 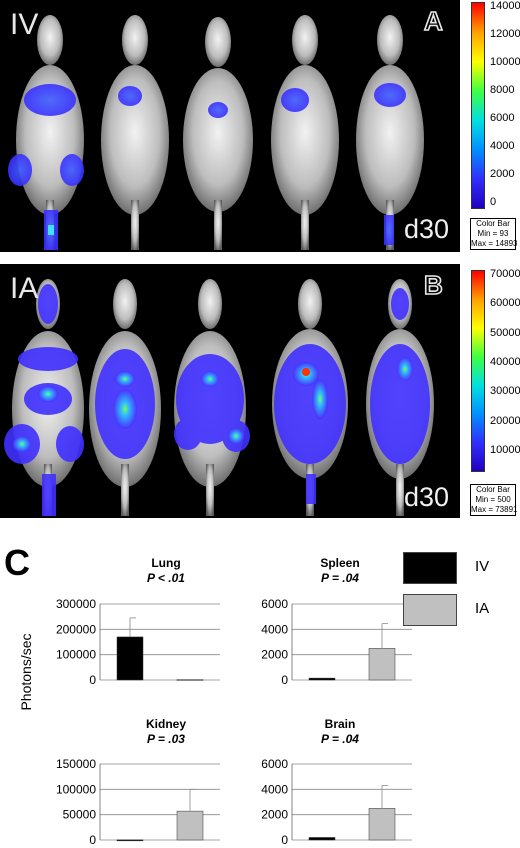 What do you see at coordinates (166, 570) in the screenshot?
I see `chart-title-lung: Lung P < .01` at bounding box center [166, 570].